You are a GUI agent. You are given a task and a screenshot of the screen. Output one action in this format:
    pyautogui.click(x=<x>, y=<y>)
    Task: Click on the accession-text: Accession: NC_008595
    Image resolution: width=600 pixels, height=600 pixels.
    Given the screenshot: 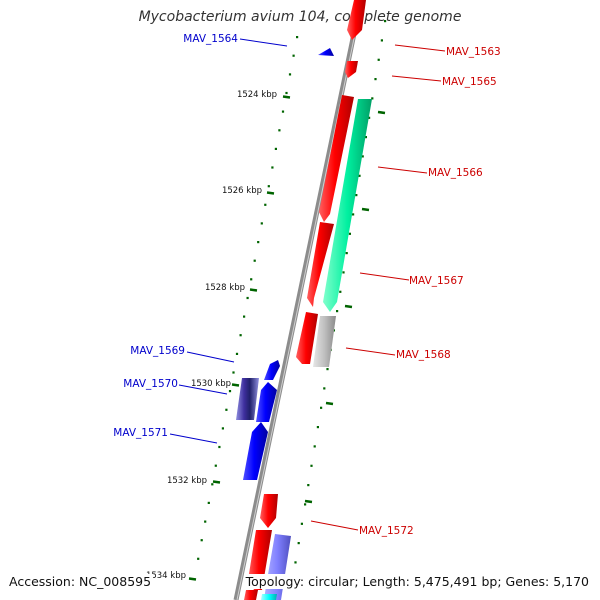 What is the action you would take?
    pyautogui.click(x=80, y=581)
    